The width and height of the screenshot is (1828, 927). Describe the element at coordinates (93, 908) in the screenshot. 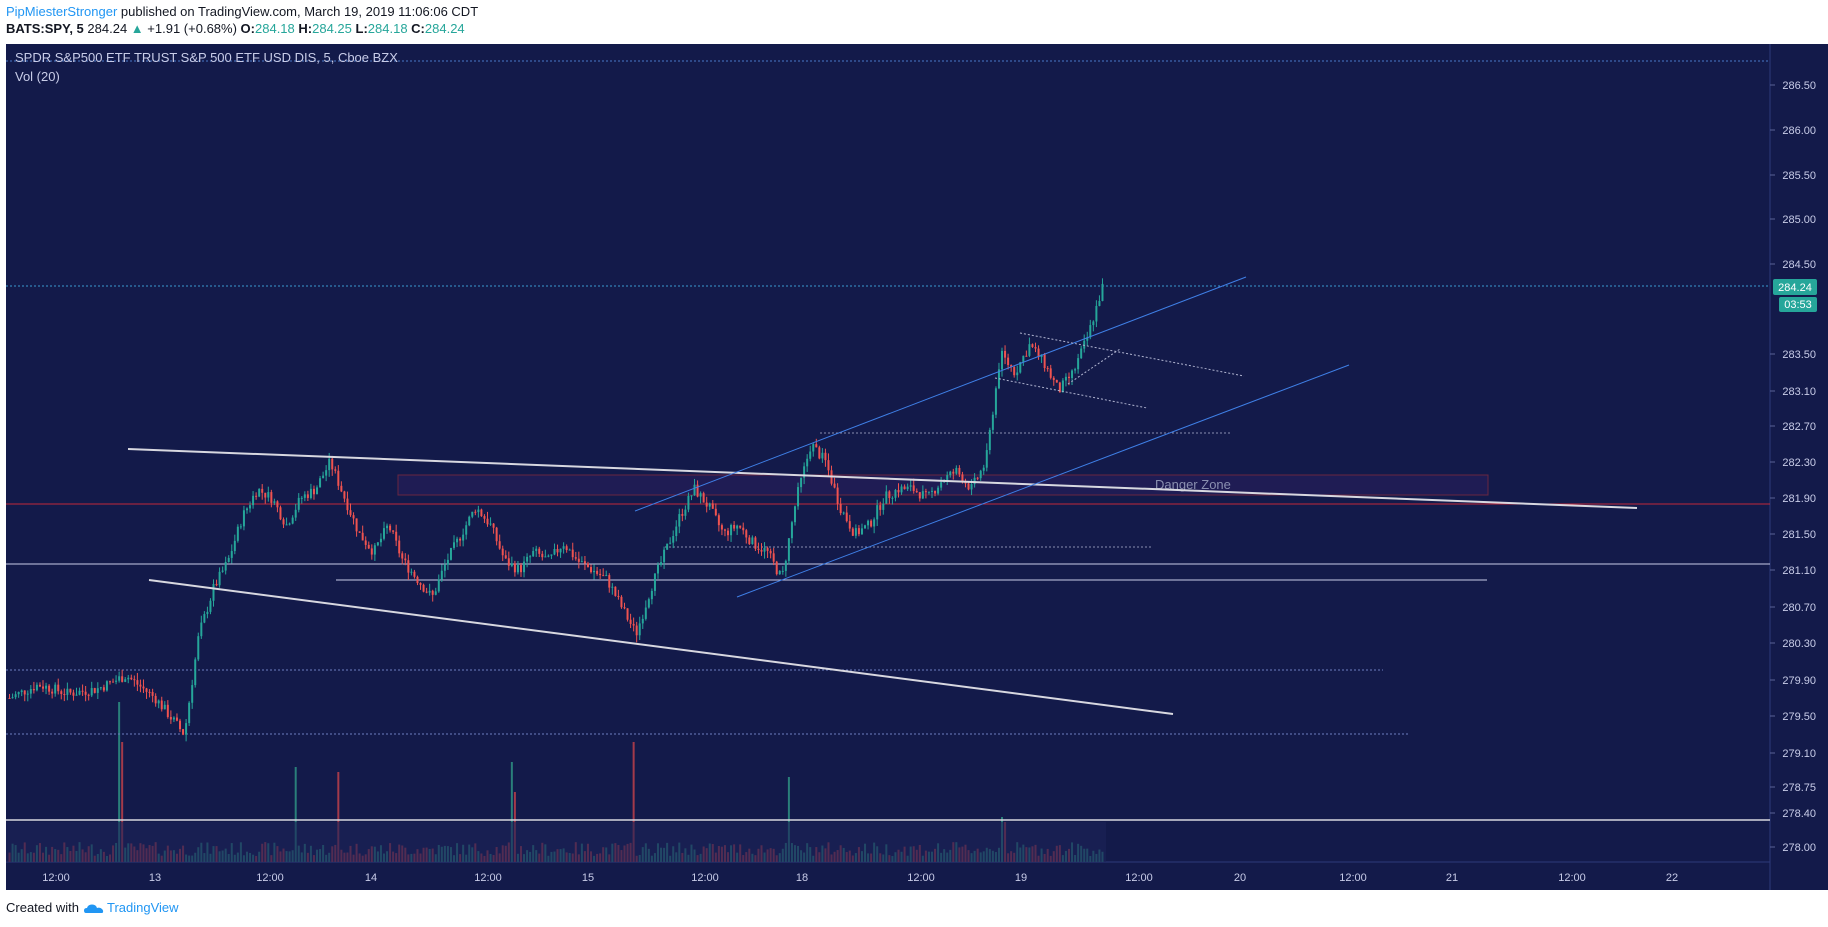

I see `tradingview-cloud-icon` at that location.